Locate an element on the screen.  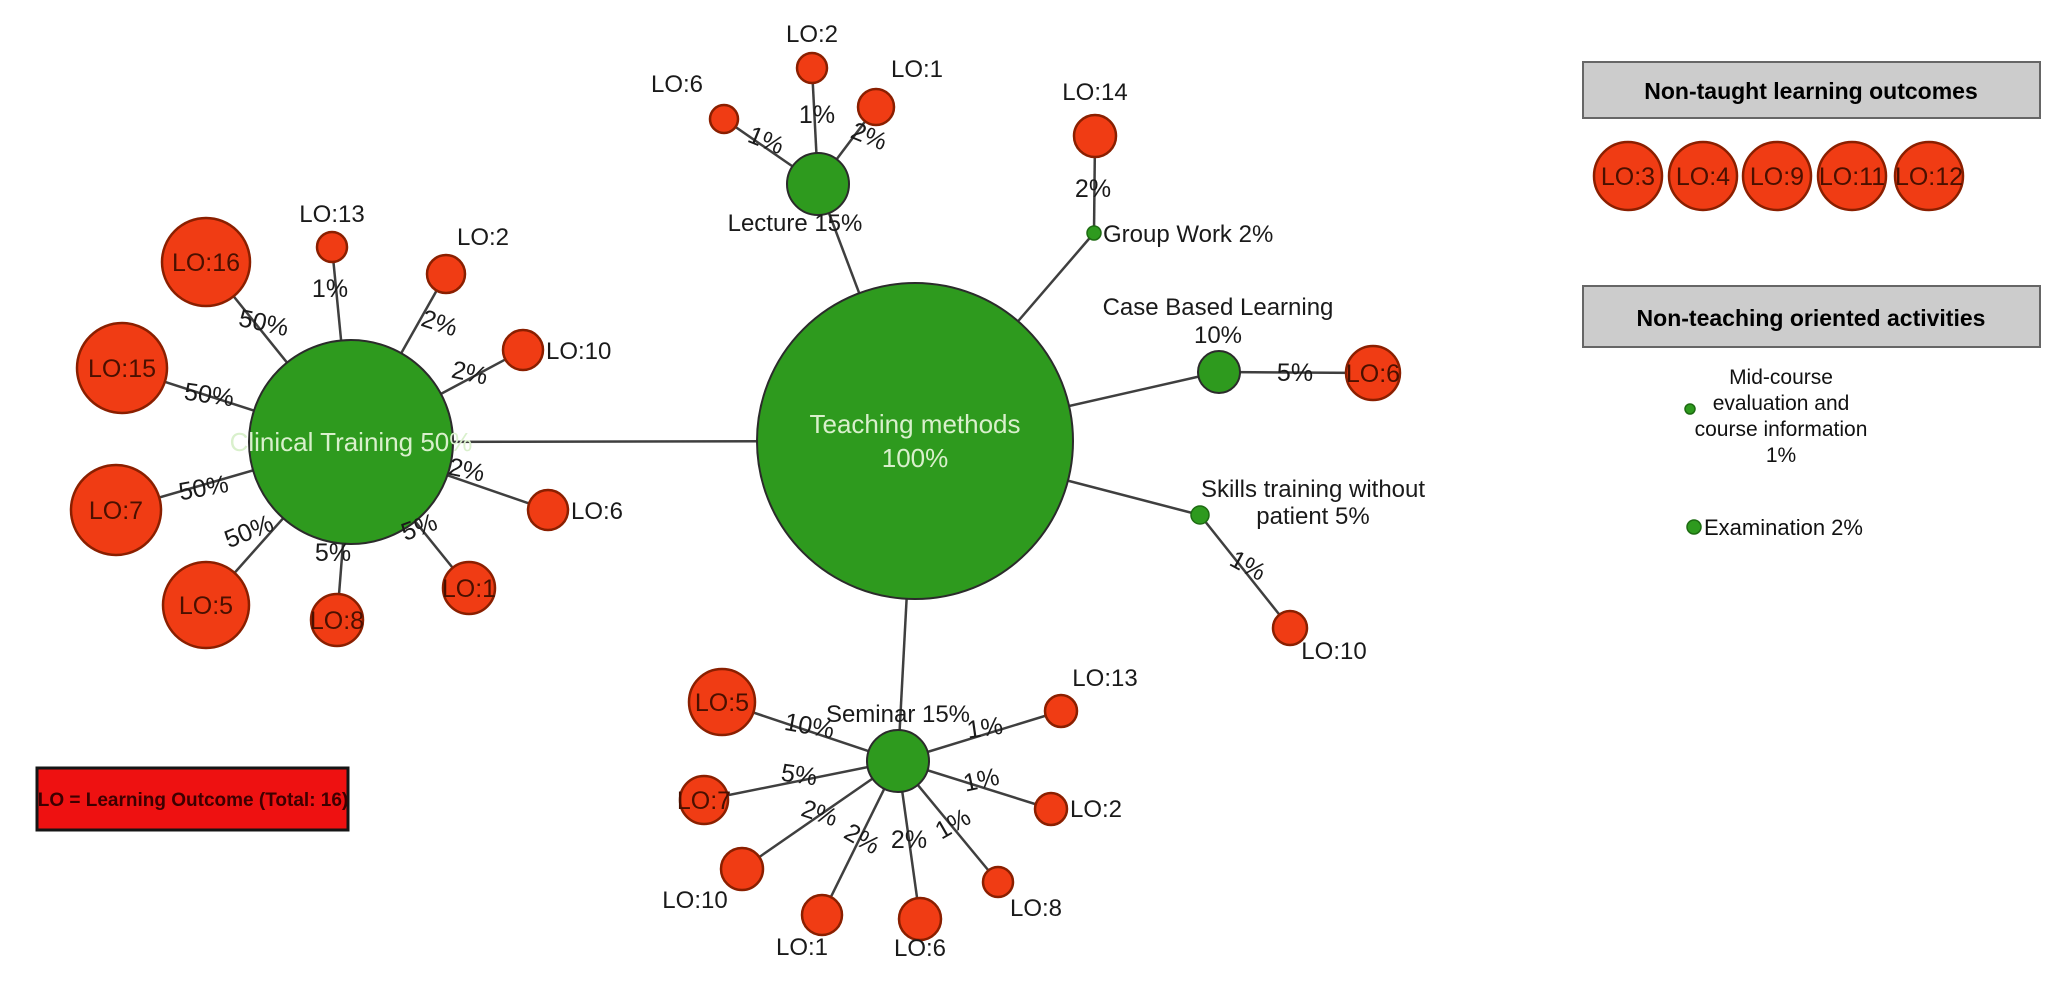
non-taught-title: Non-taught learning outcomes is located at coordinates (1811, 91).